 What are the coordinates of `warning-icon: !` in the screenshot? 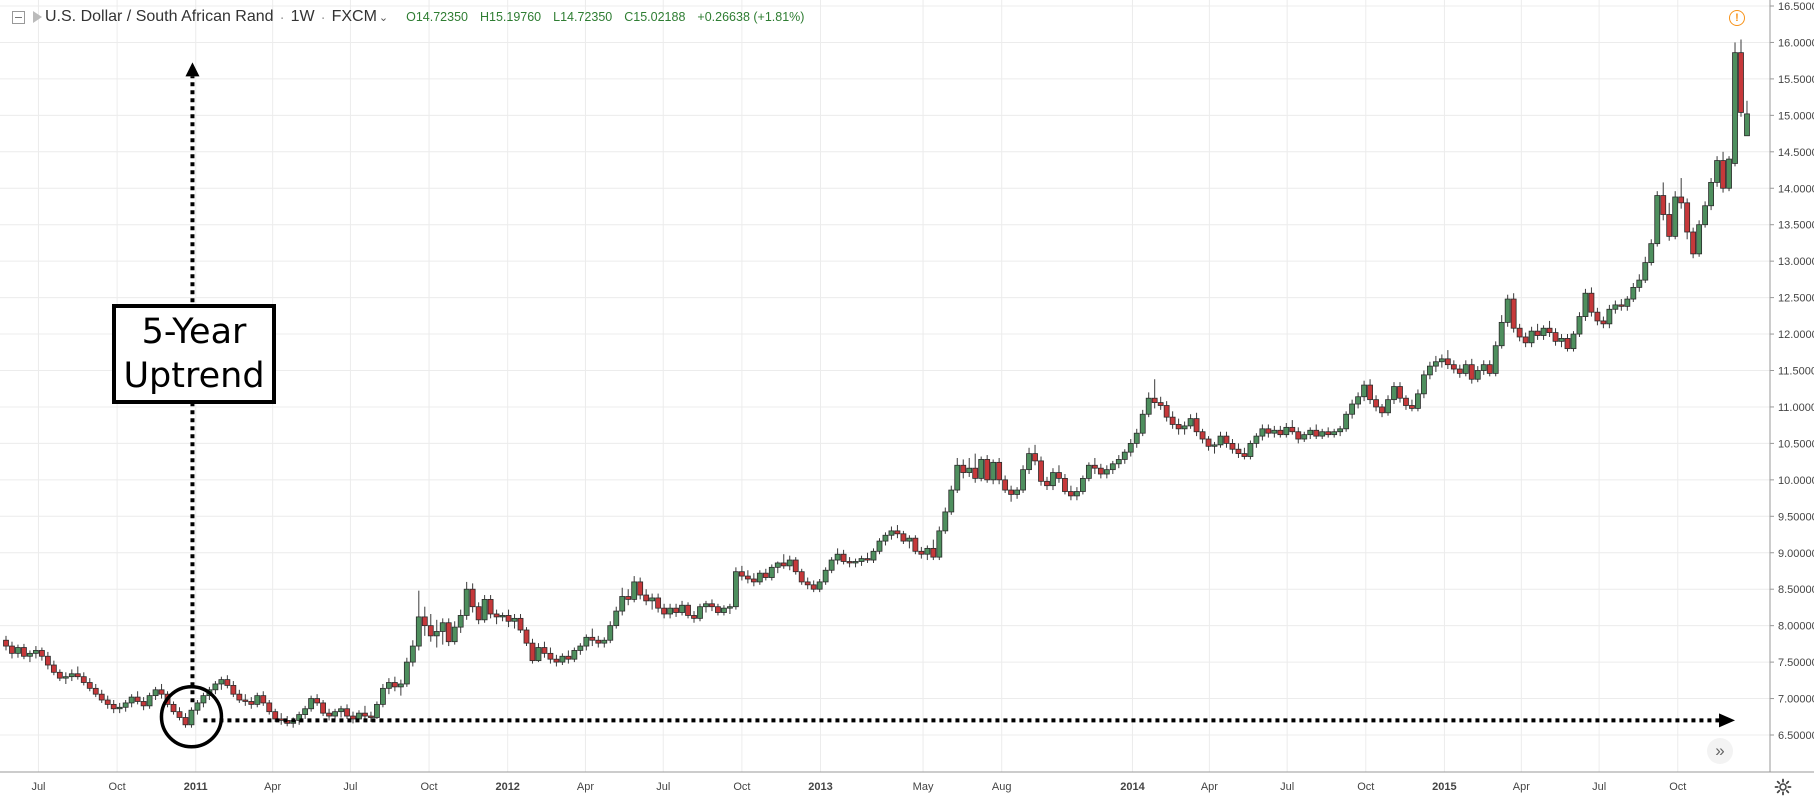 It's located at (1737, 18).